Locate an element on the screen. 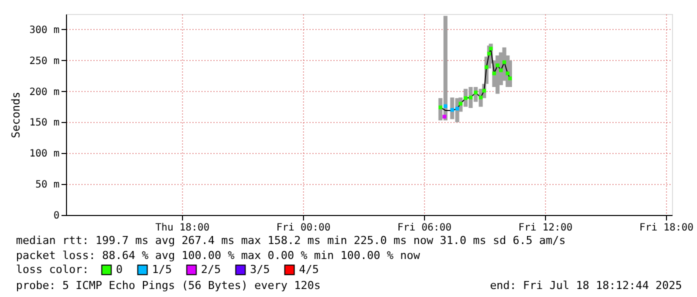 Image resolution: width=697 pixels, height=297 pixels. x-tick-label: Fri 18:00 is located at coordinates (666, 228).